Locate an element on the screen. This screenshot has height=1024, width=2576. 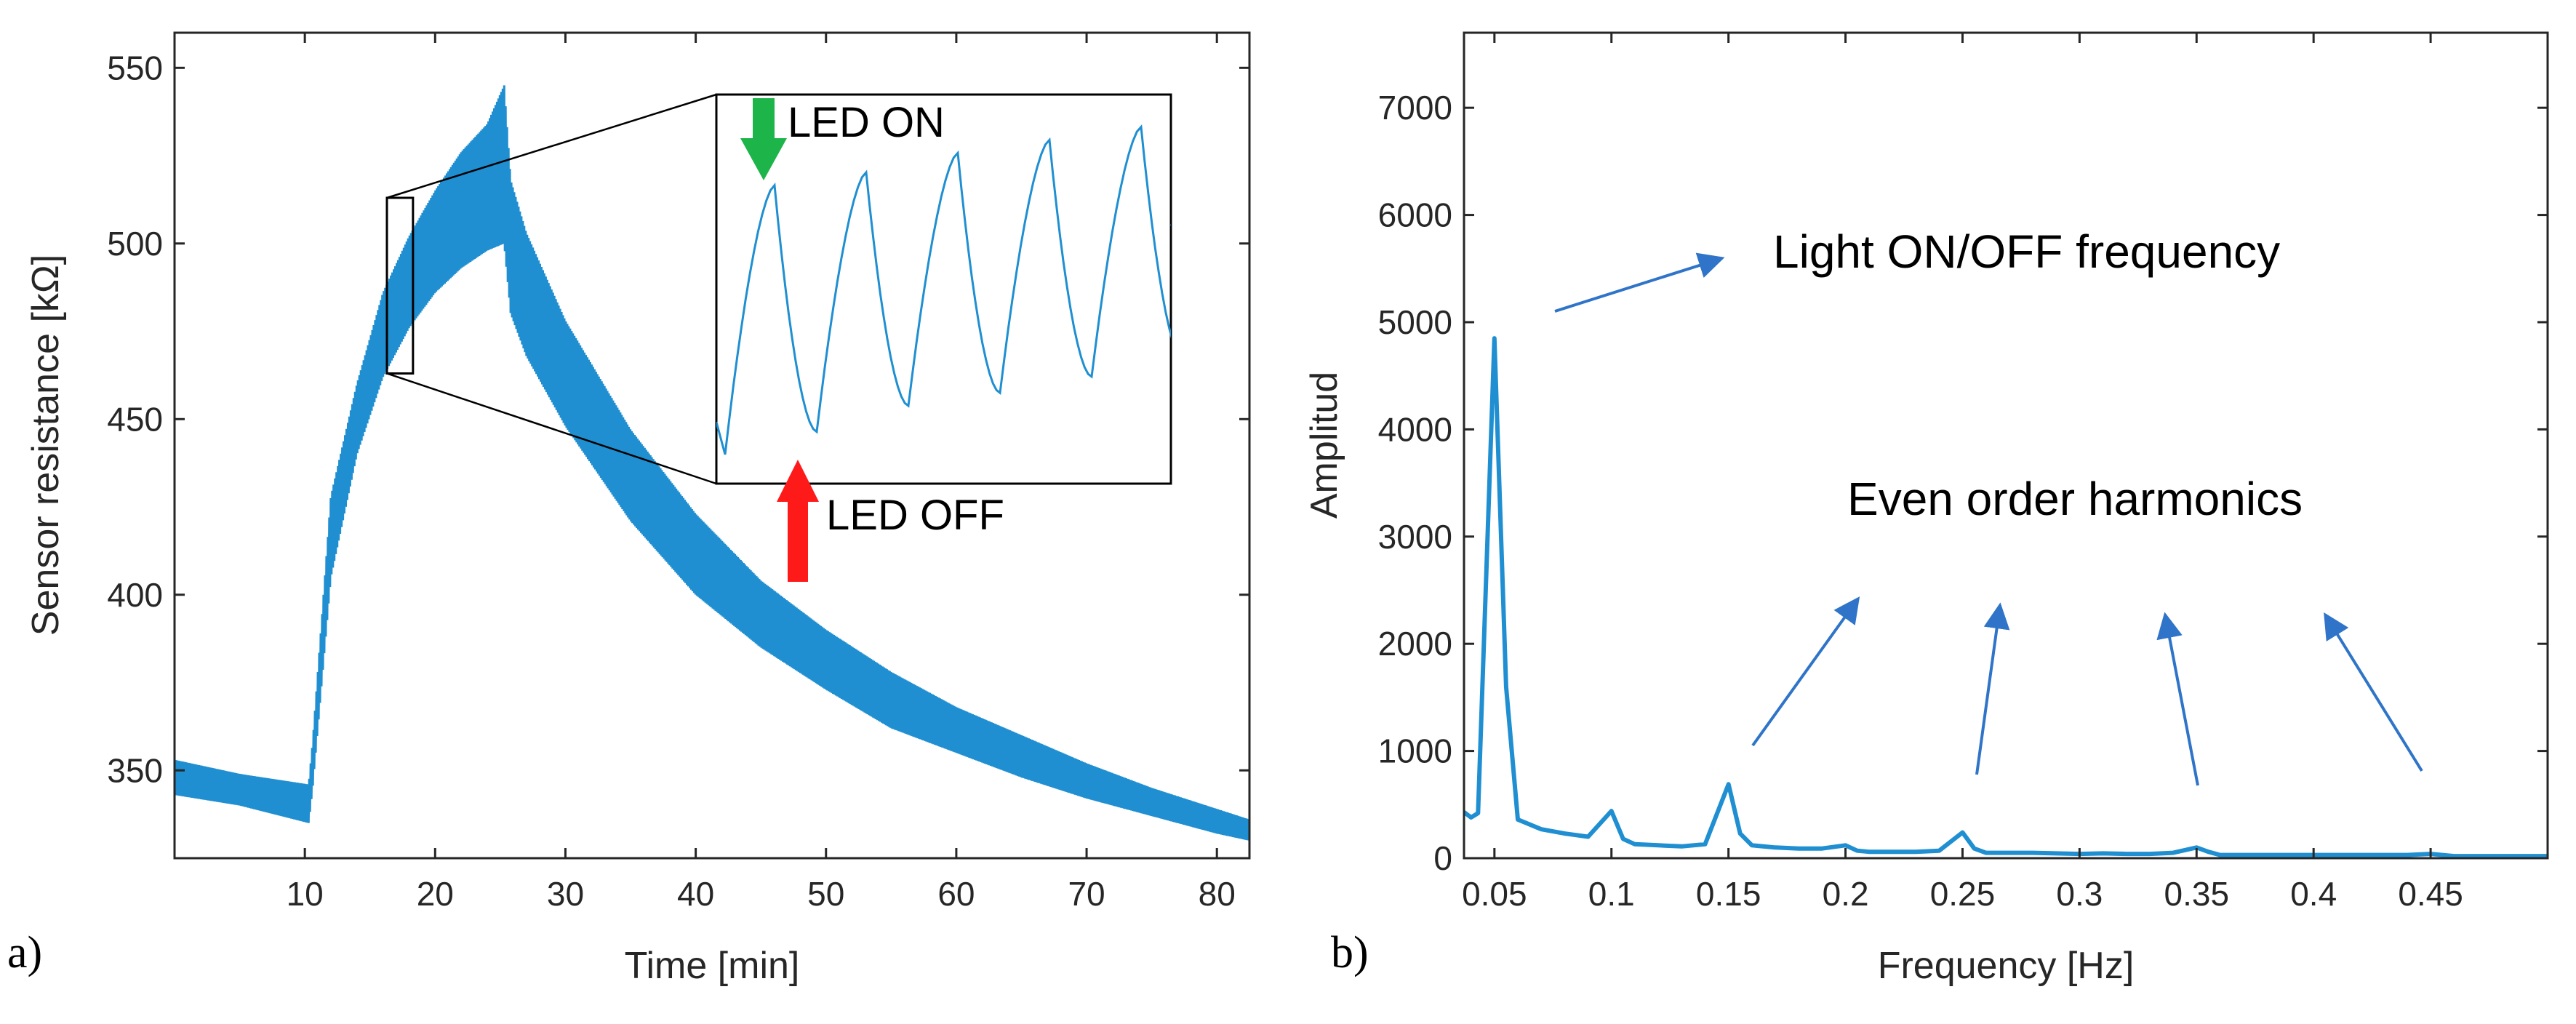
a-inset-series-group is located at coordinates (943, 289).